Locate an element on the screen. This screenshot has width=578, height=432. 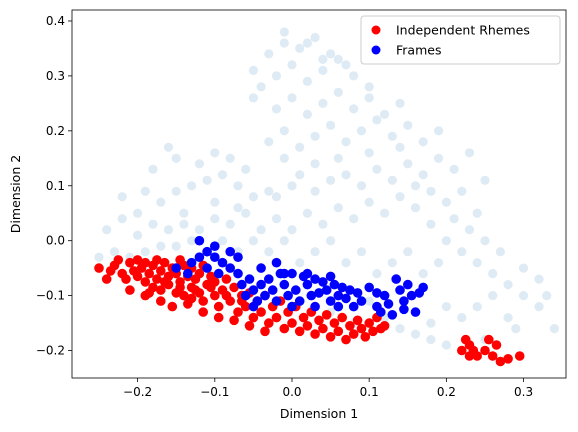
y-tick-label: −0.2 is located at coordinates (50, 351).